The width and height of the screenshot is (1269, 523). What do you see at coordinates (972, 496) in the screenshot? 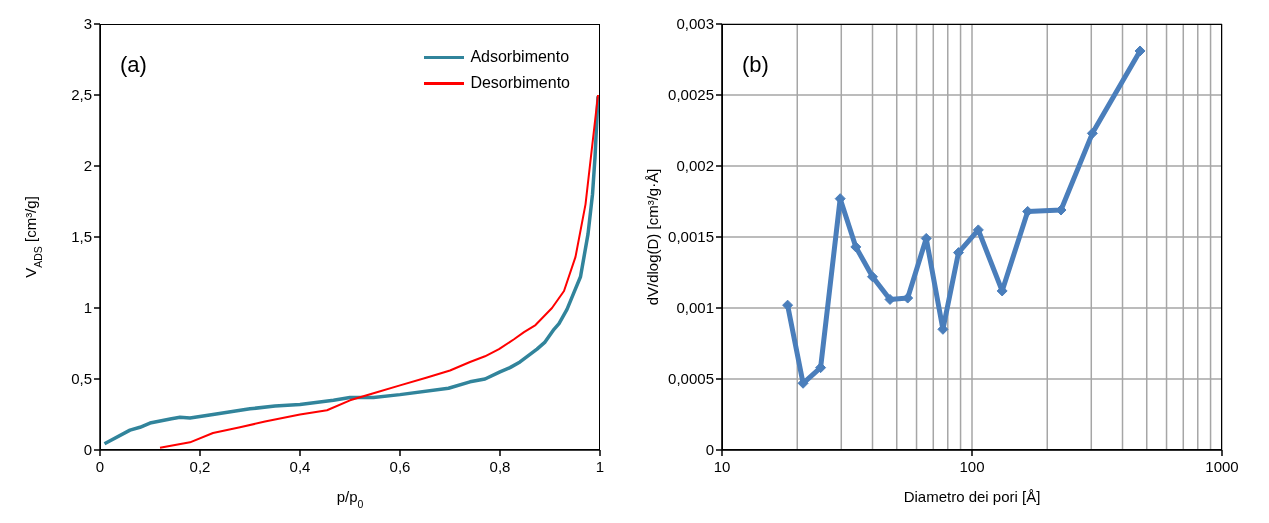
I see `x-axis-title: Diametro dei pori [Å]` at bounding box center [972, 496].